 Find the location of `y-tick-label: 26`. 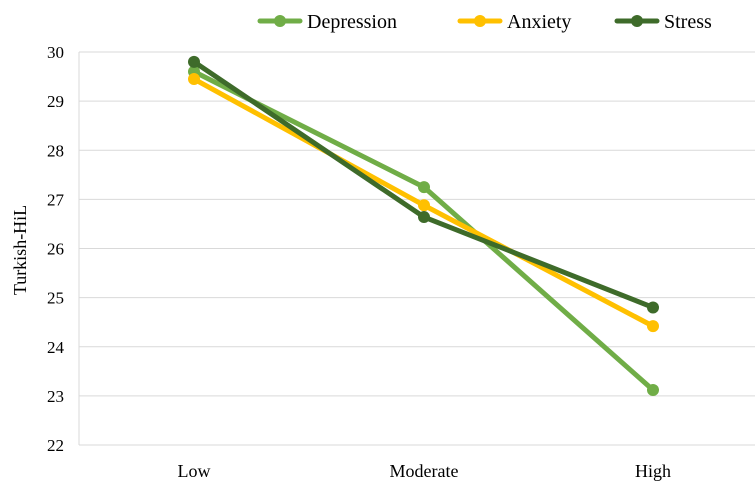

y-tick-label: 26 is located at coordinates (55, 249).